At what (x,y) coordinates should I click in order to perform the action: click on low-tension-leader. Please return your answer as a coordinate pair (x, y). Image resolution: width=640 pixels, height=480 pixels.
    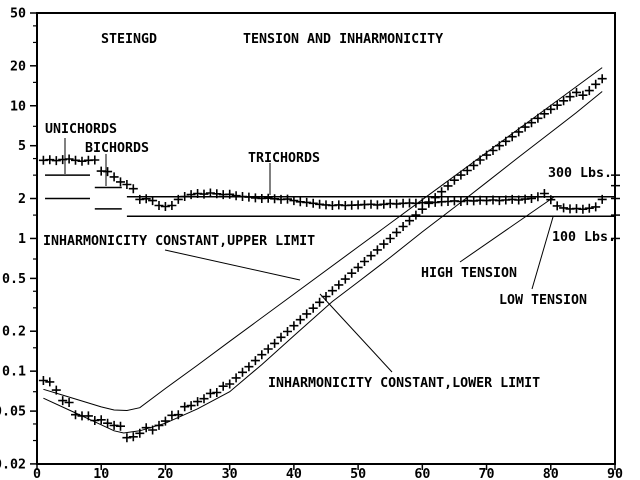
    Looking at the image, I should click on (542, 253).